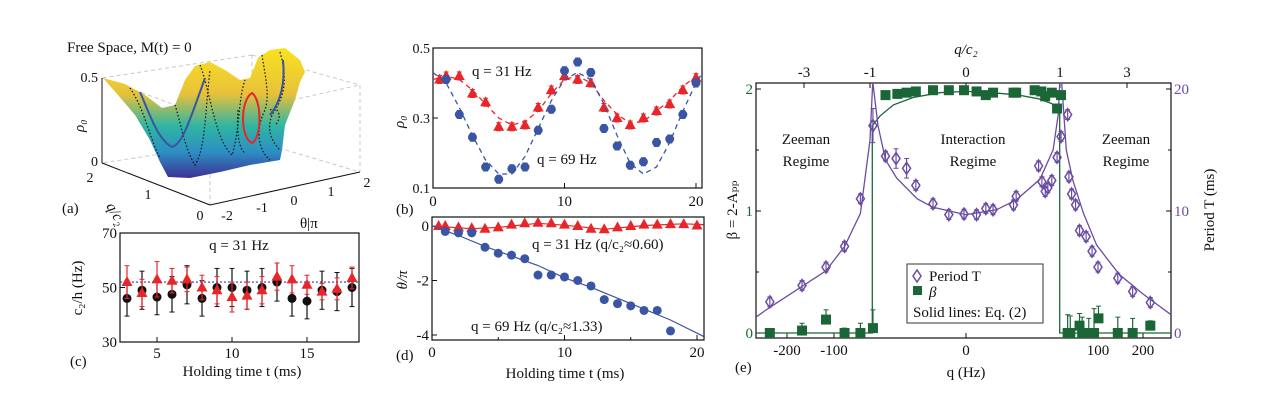 This screenshot has height=410, width=1261. I want to click on panel-d-legend-q69: q = 69 Hz (q/c₂≈1.33), so click(536, 327).